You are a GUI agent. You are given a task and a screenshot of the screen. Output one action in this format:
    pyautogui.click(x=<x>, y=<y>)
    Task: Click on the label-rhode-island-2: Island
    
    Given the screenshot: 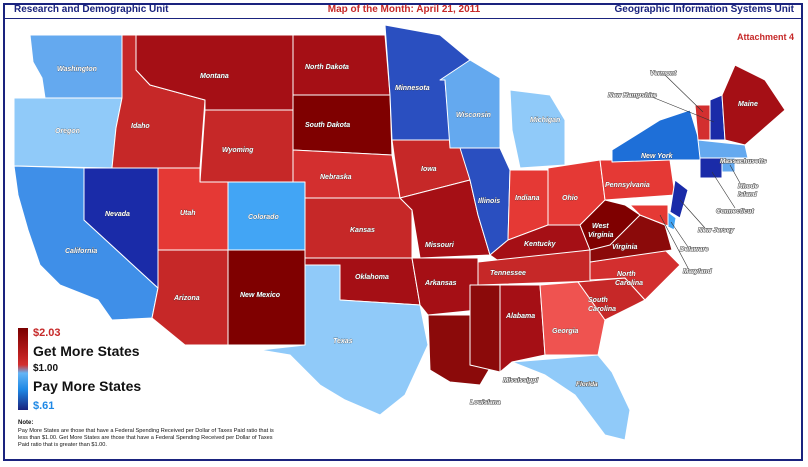 What is the action you would take?
    pyautogui.click(x=748, y=194)
    